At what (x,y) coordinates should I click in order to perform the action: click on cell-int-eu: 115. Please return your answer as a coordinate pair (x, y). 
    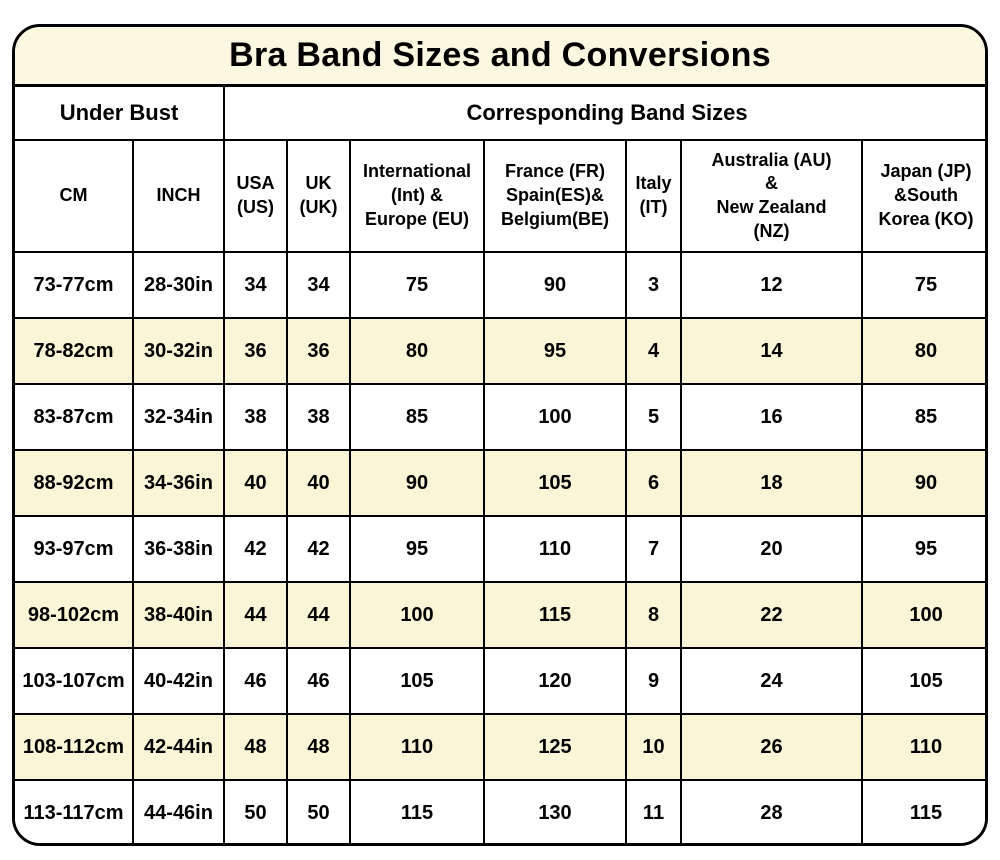
    Looking at the image, I should click on (417, 811).